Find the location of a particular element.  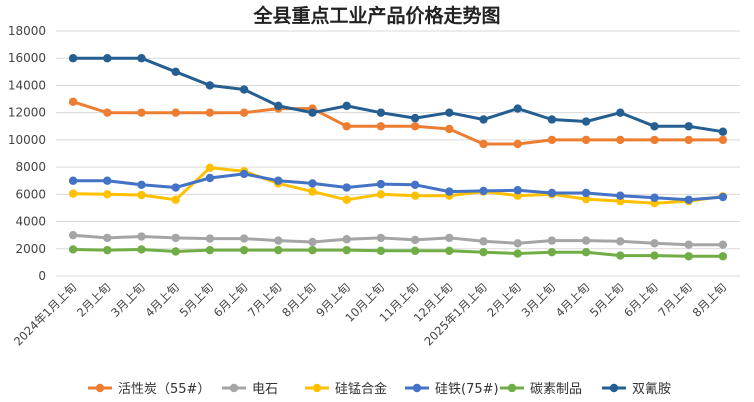

x-tick-label: 3月上旬 is located at coordinates (538, 299).